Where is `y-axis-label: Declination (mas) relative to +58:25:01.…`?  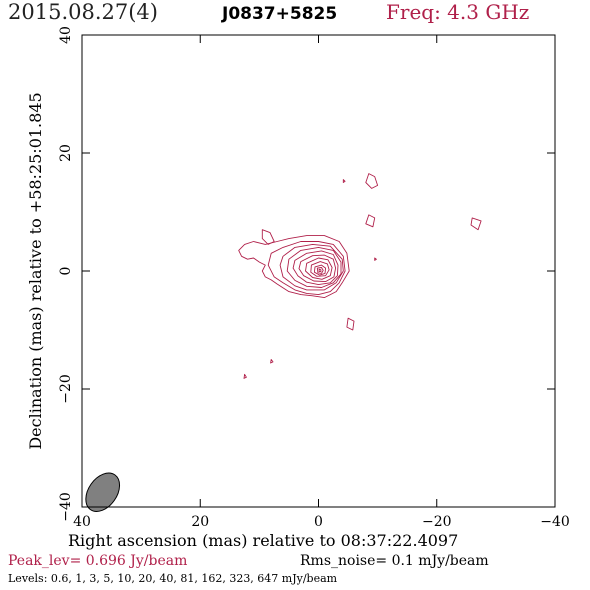 y-axis-label: Declination (mas) relative to +58:25:01.… is located at coordinates (35, 270).